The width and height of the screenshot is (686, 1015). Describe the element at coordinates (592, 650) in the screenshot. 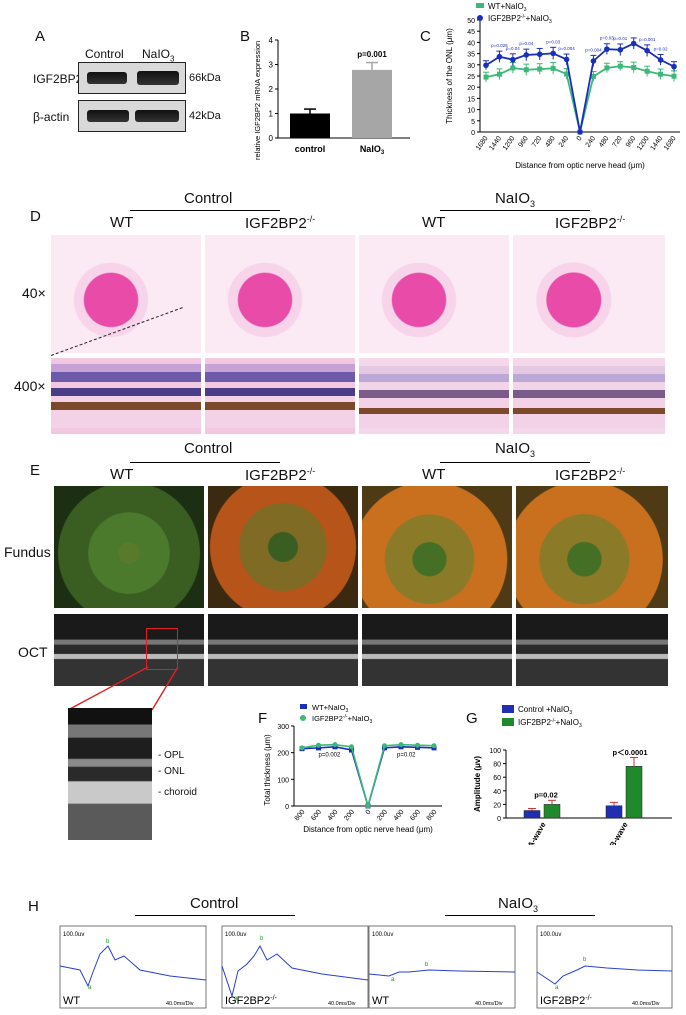

I see `oct-ko-naio3` at that location.